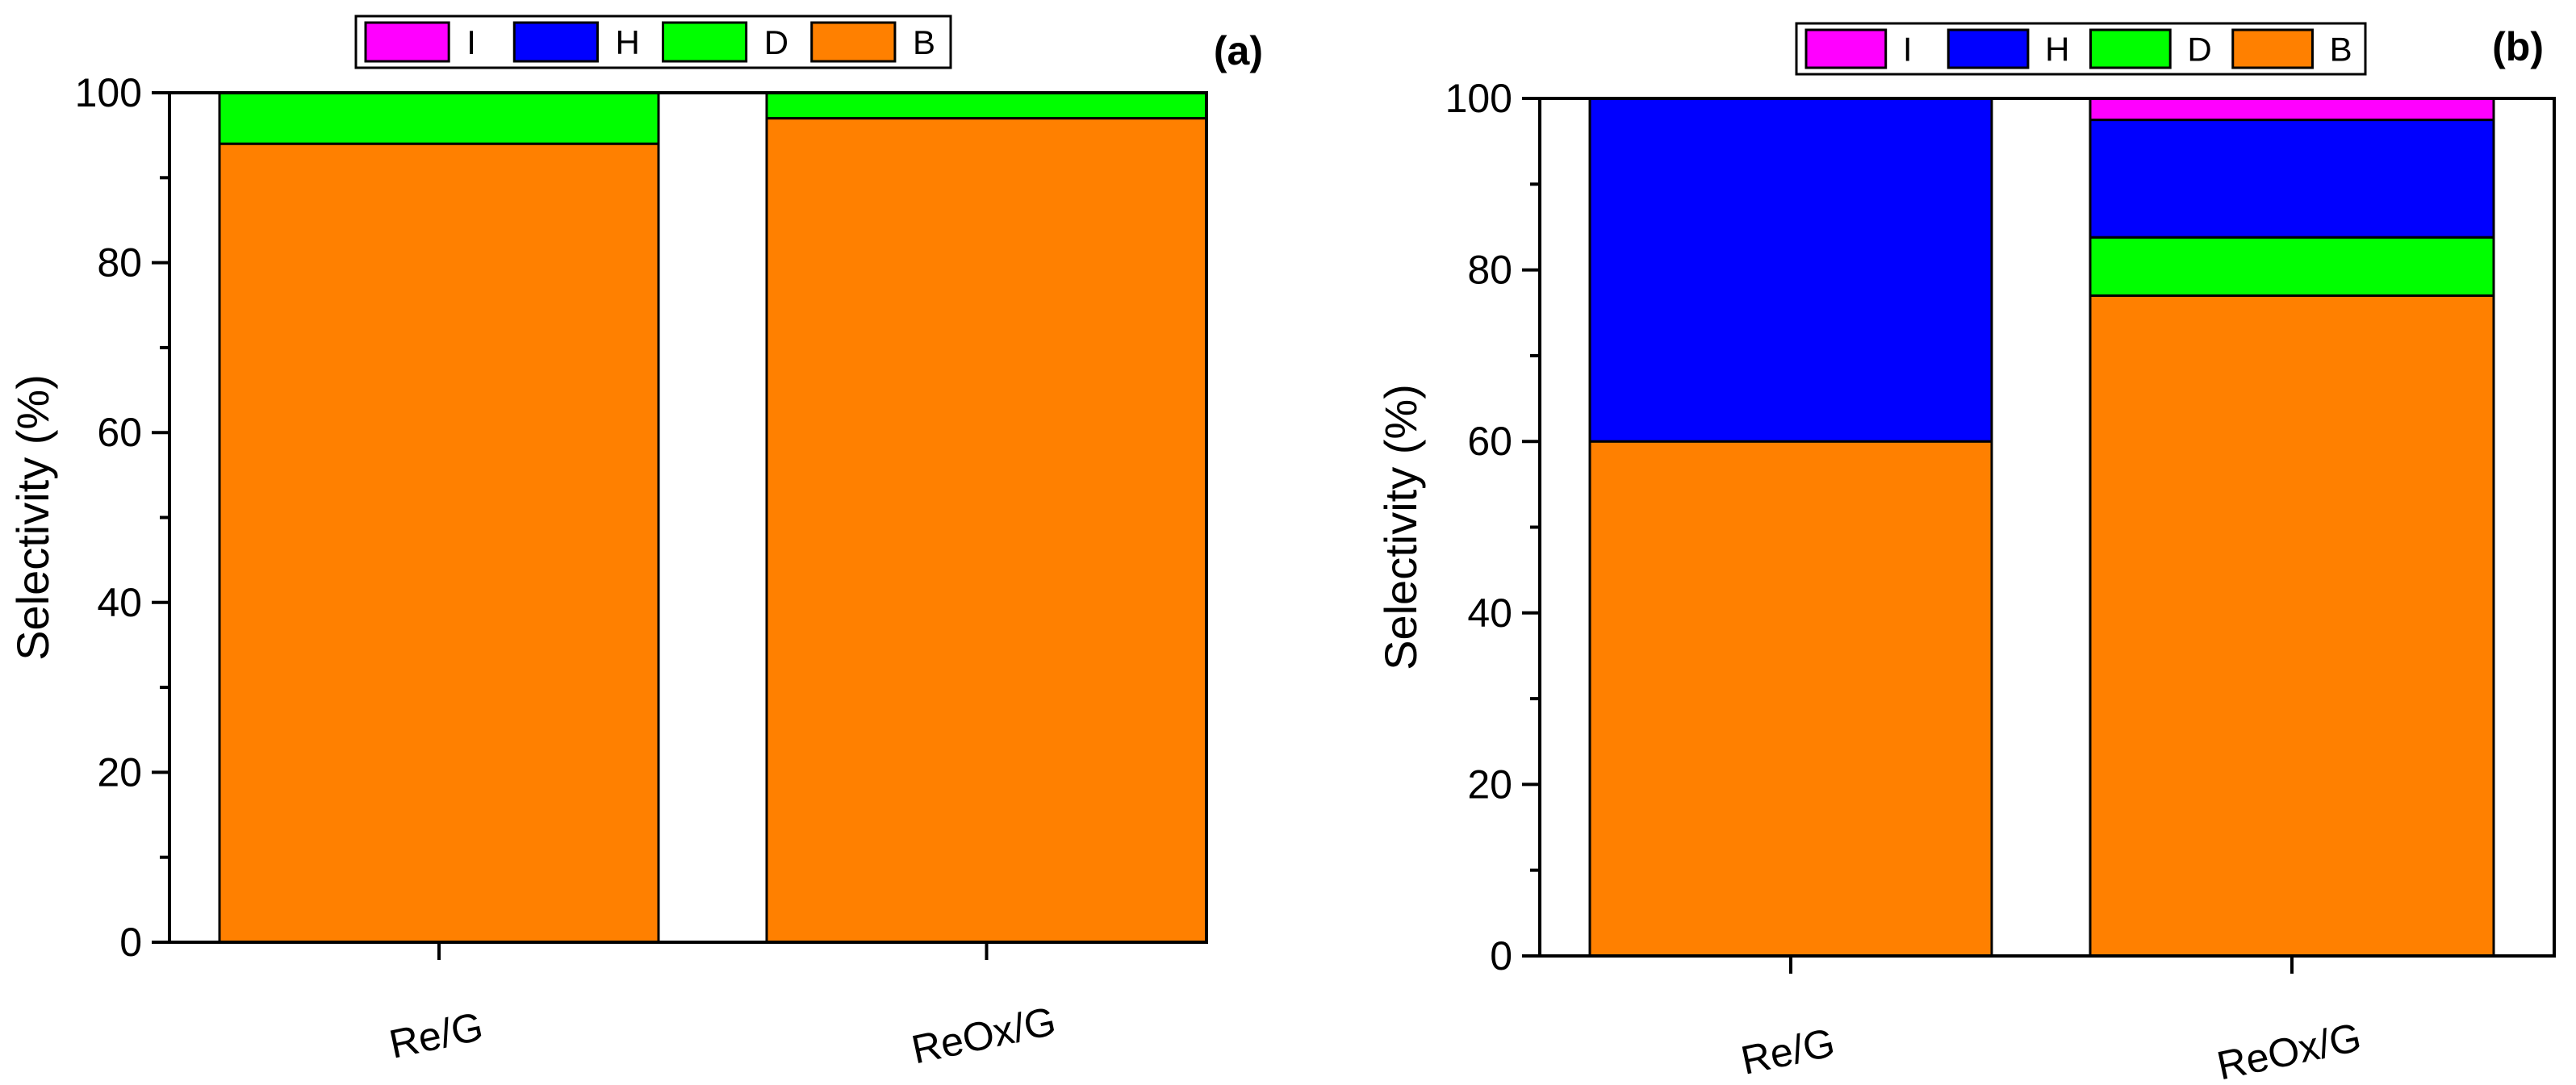  What do you see at coordinates (2518, 47) in the screenshot?
I see `panel-label: (b)` at bounding box center [2518, 47].